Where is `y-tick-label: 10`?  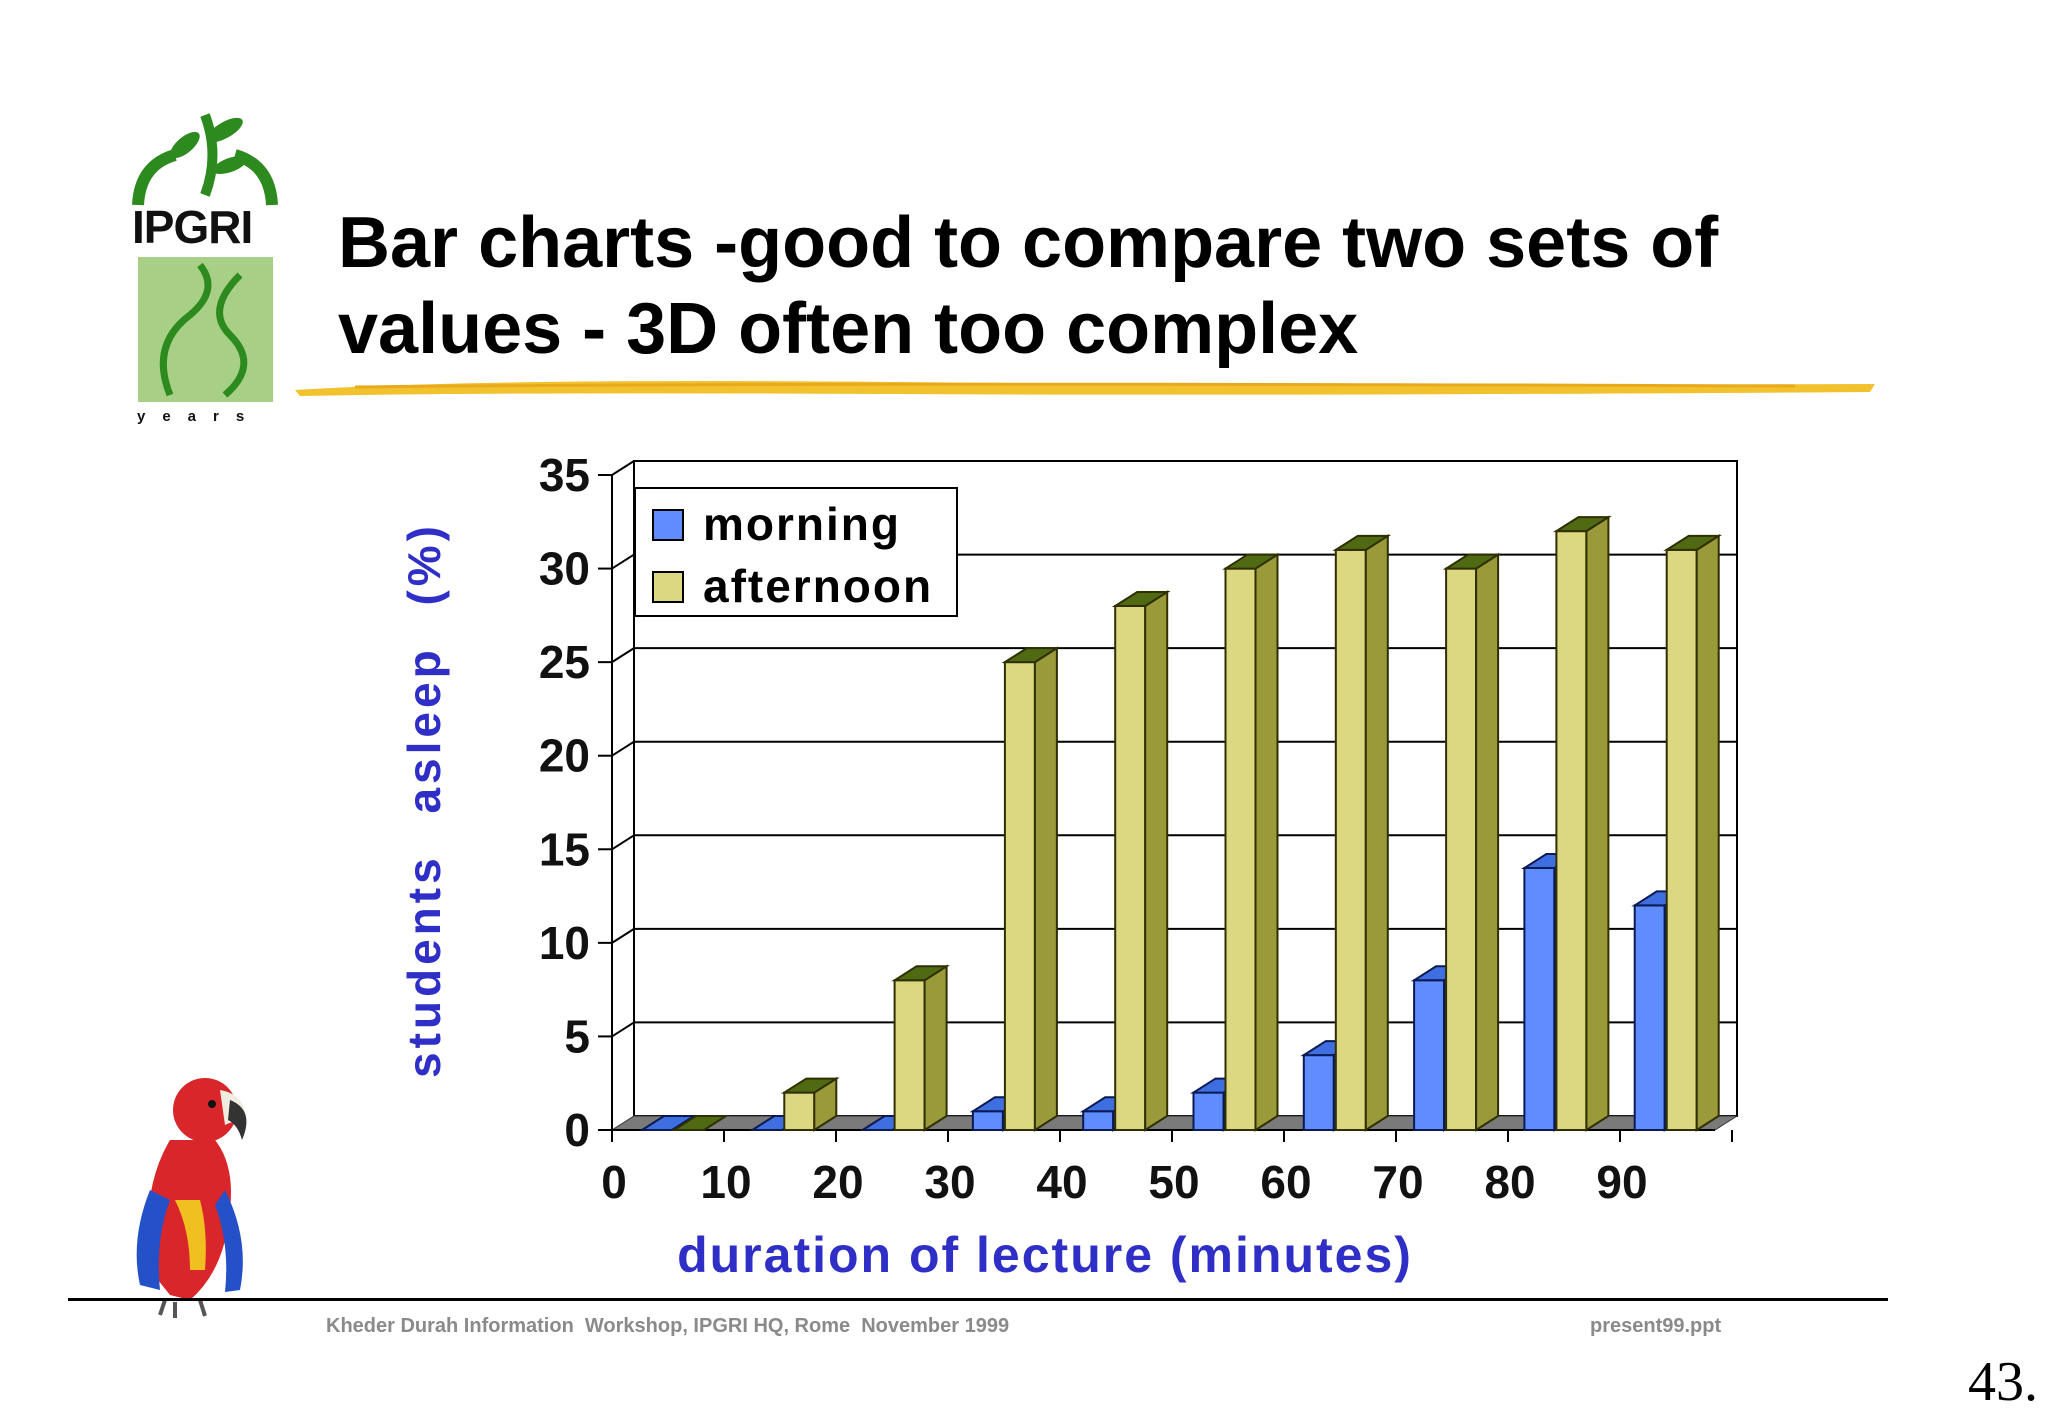 y-tick-label: 10 is located at coordinates (564, 943).